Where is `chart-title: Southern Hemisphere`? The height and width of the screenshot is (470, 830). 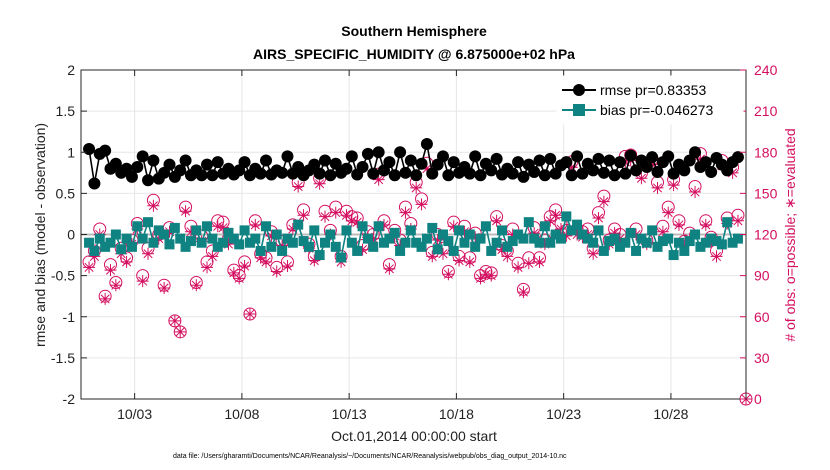 chart-title: Southern Hemisphere is located at coordinates (414, 31).